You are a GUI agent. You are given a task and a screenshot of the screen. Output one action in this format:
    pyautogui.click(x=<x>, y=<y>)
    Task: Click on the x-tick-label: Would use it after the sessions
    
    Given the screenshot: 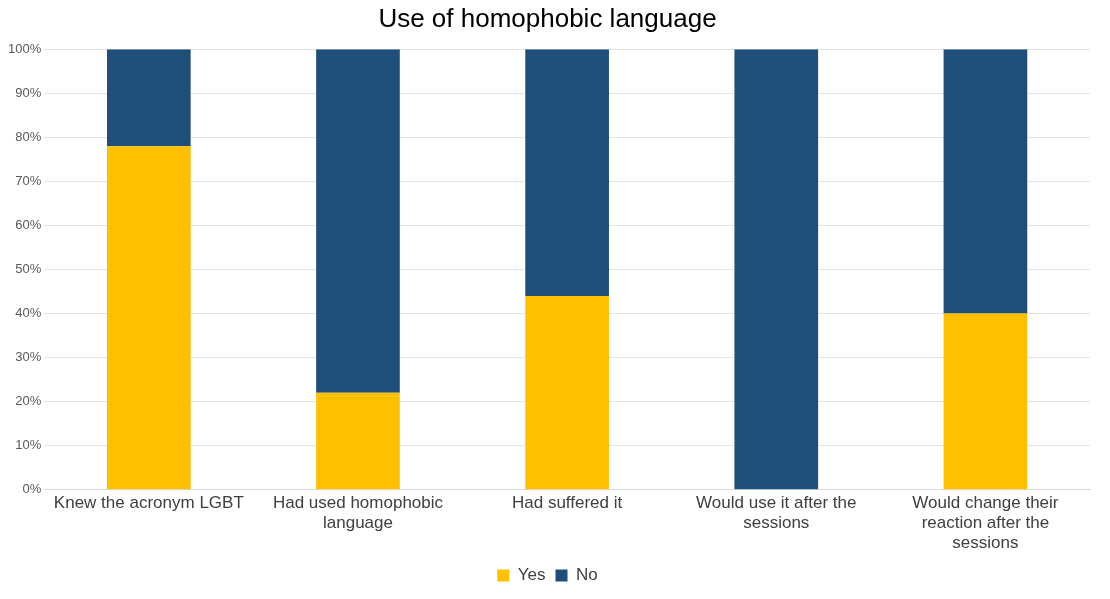 What is the action you would take?
    pyautogui.click(x=776, y=512)
    